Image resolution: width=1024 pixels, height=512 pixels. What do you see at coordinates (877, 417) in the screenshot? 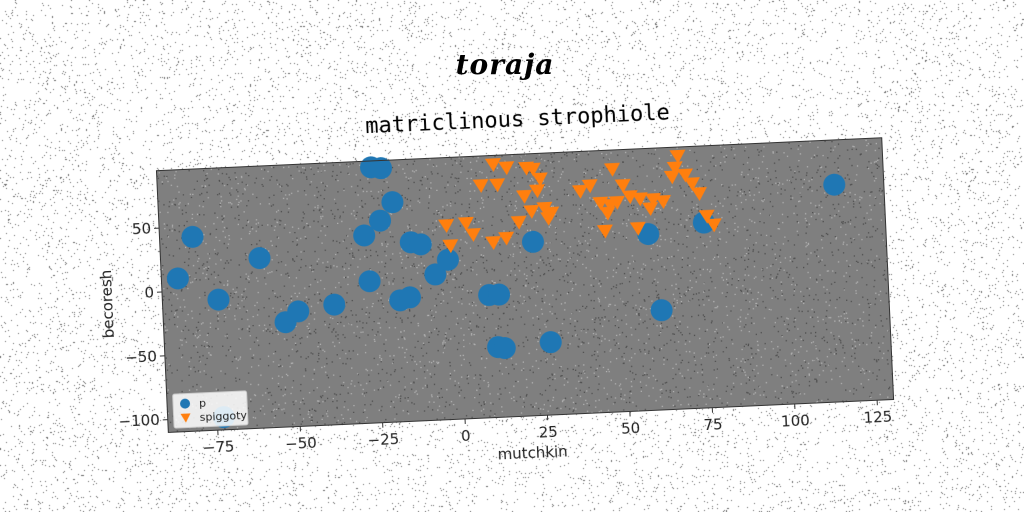
I see `x-tick-label-8: 125` at bounding box center [877, 417].